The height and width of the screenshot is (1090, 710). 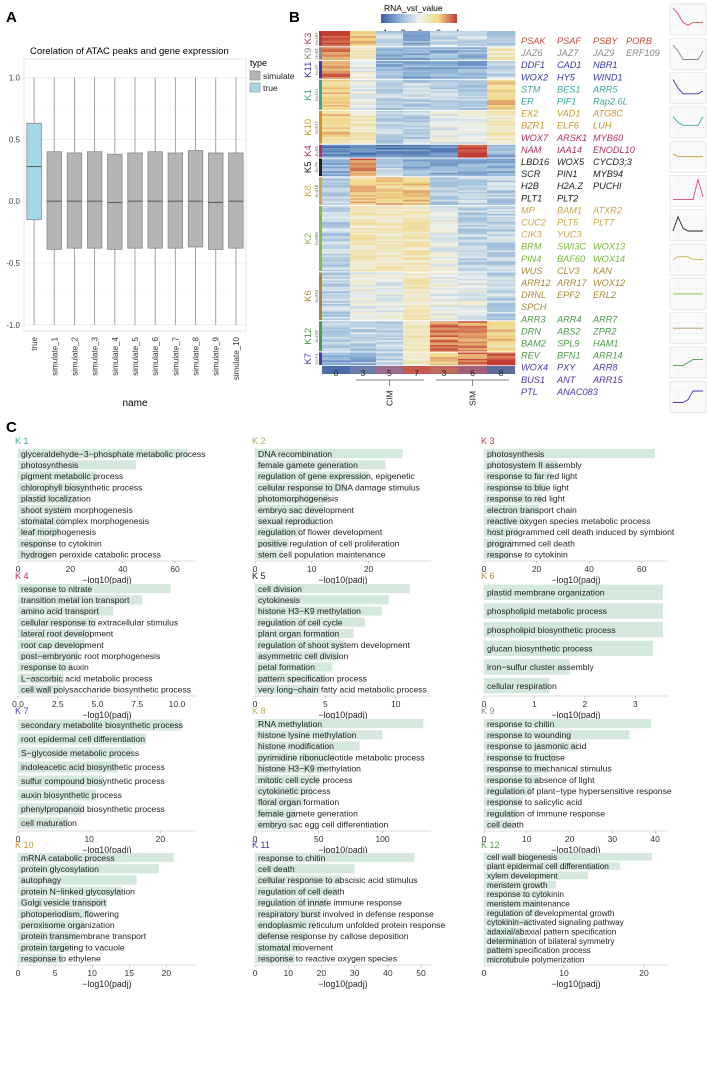 What do you see at coordinates (316, 190) in the screenshot?
I see `cluster-count: n=418` at bounding box center [316, 190].